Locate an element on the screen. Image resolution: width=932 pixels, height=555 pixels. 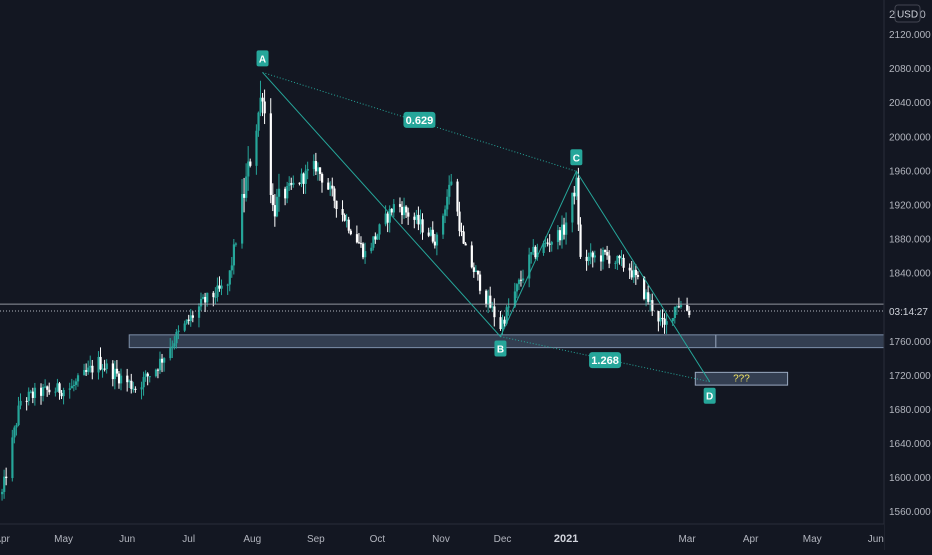
price-axis-panel is located at coordinates (908, 275).